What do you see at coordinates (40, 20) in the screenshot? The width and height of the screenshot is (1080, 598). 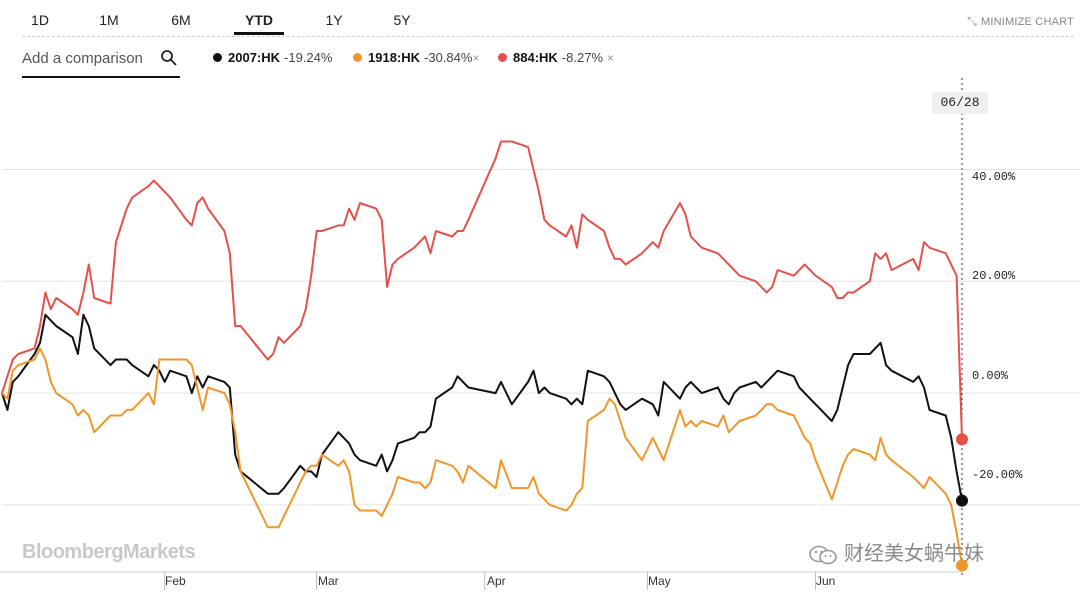 I see `range-1d-button: 1D` at bounding box center [40, 20].